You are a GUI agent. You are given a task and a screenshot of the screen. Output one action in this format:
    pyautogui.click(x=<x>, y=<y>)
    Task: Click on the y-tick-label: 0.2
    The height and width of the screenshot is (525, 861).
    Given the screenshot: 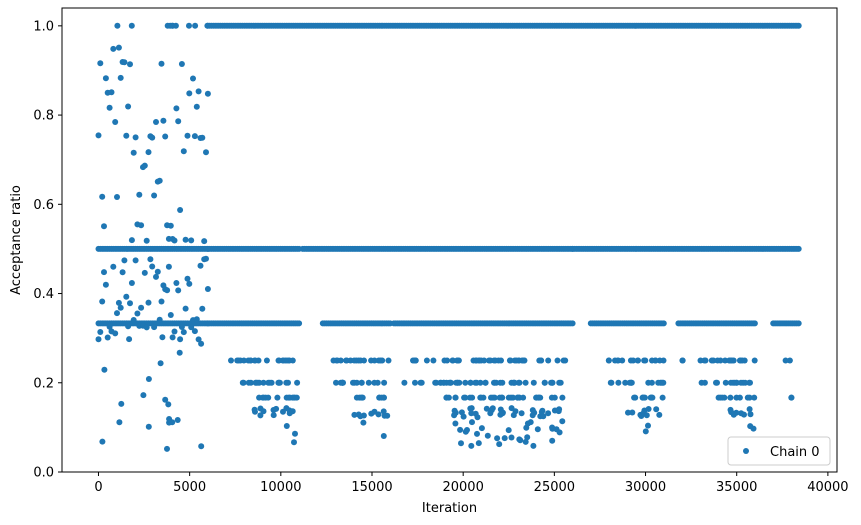 What is the action you would take?
    pyautogui.click(x=43, y=383)
    